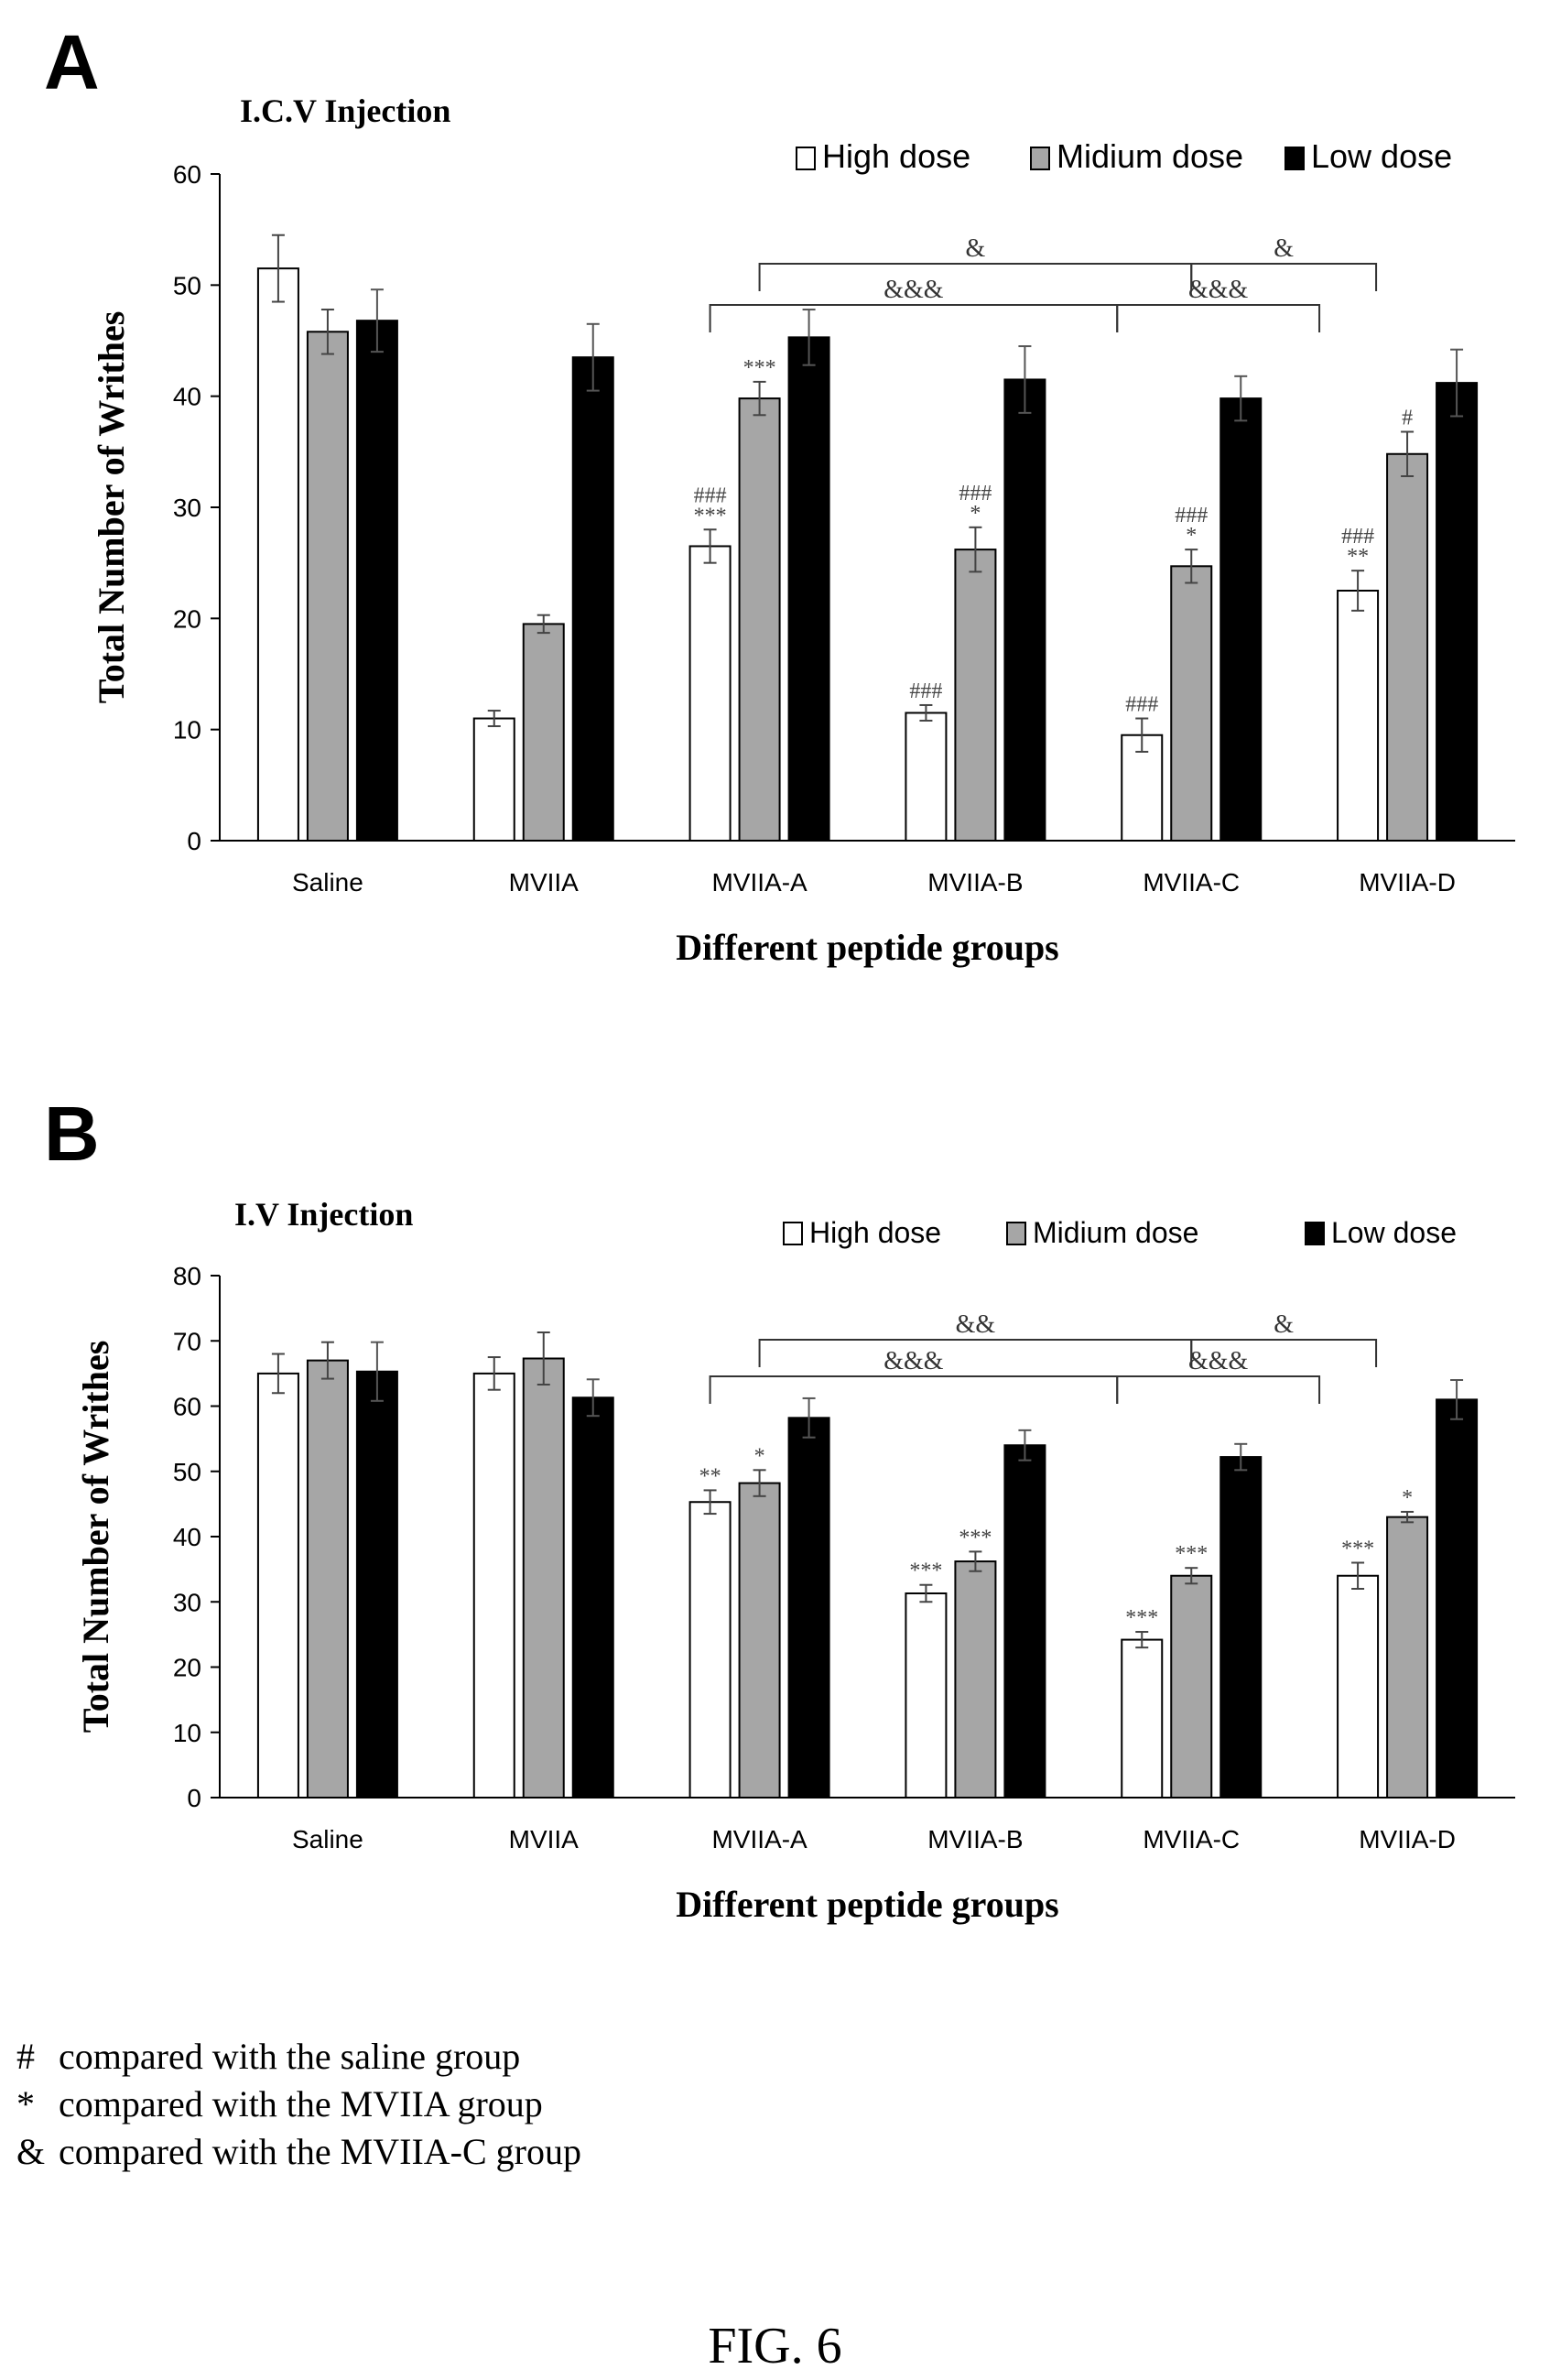  What do you see at coordinates (187, 1276) in the screenshot?
I see `y-tick-label: 80` at bounding box center [187, 1276].